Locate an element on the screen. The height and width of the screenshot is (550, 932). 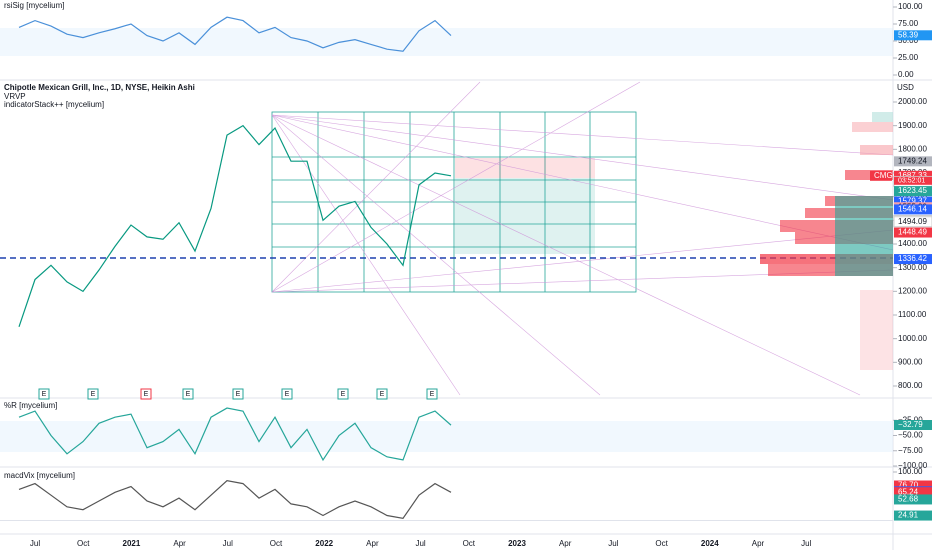
y-tick-label: 50.00 is located at coordinates (908, 40).